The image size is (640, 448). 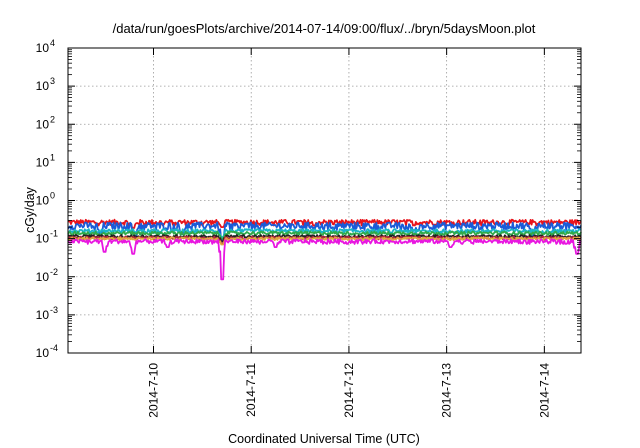 What do you see at coordinates (54, 234) in the screenshot?
I see `y-tick-exponent: -1` at bounding box center [54, 234].